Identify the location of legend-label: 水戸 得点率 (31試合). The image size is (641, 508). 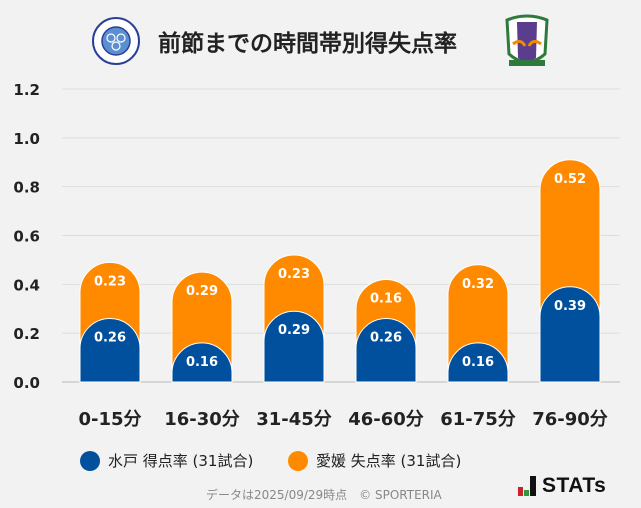
(181, 461).